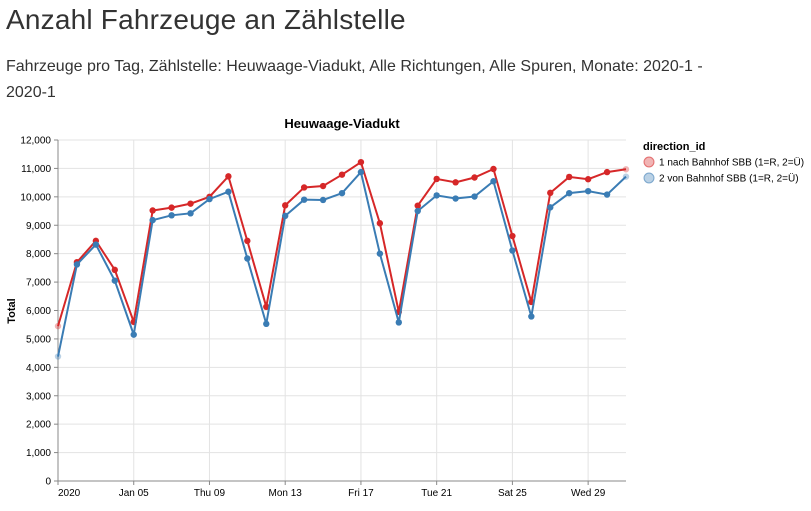 This screenshot has height=511, width=811. Describe the element at coordinates (35, 141) in the screenshot. I see `y-tick-label: 12,000` at that location.